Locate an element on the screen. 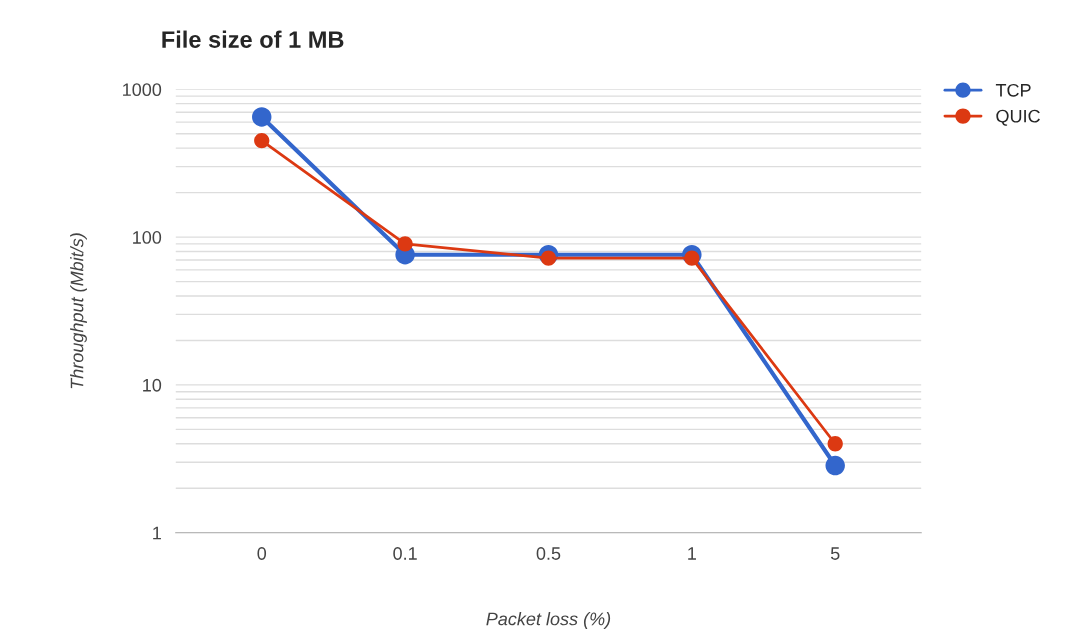 Image resolution: width=1065 pixels, height=638 pixels. y-tick-label: 1000 is located at coordinates (142, 90).